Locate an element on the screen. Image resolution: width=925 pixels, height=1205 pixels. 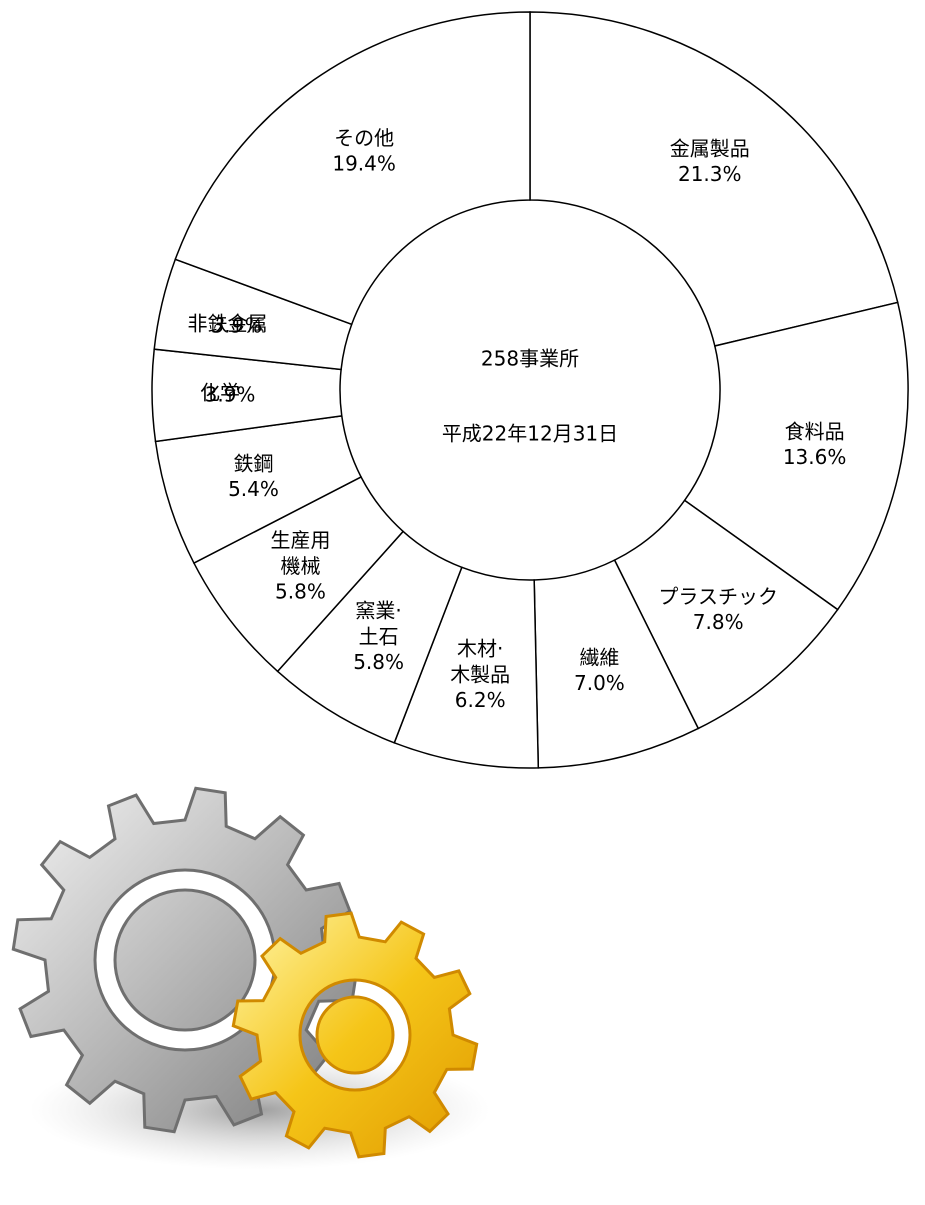
category-label: 窯業·土石 is located at coordinates (378, 623).